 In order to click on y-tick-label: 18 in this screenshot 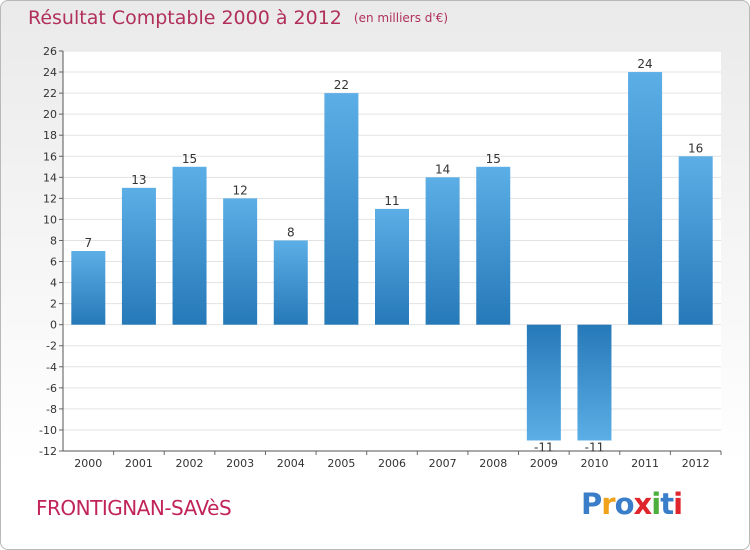, I will do `click(50, 135)`.